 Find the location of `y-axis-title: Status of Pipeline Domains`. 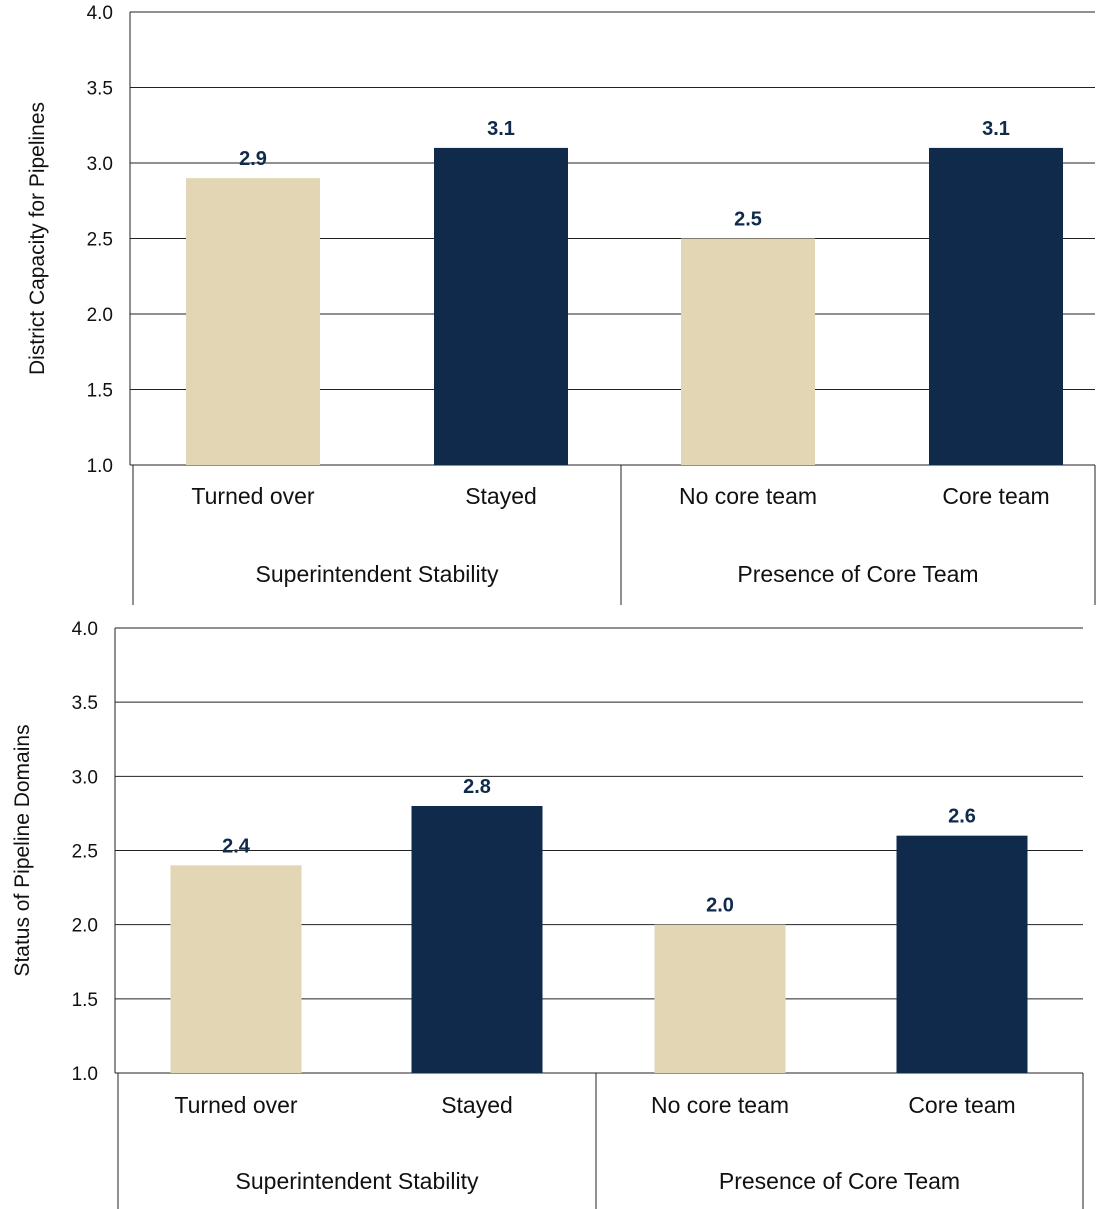

y-axis-title: Status of Pipeline Domains is located at coordinates (22, 850).